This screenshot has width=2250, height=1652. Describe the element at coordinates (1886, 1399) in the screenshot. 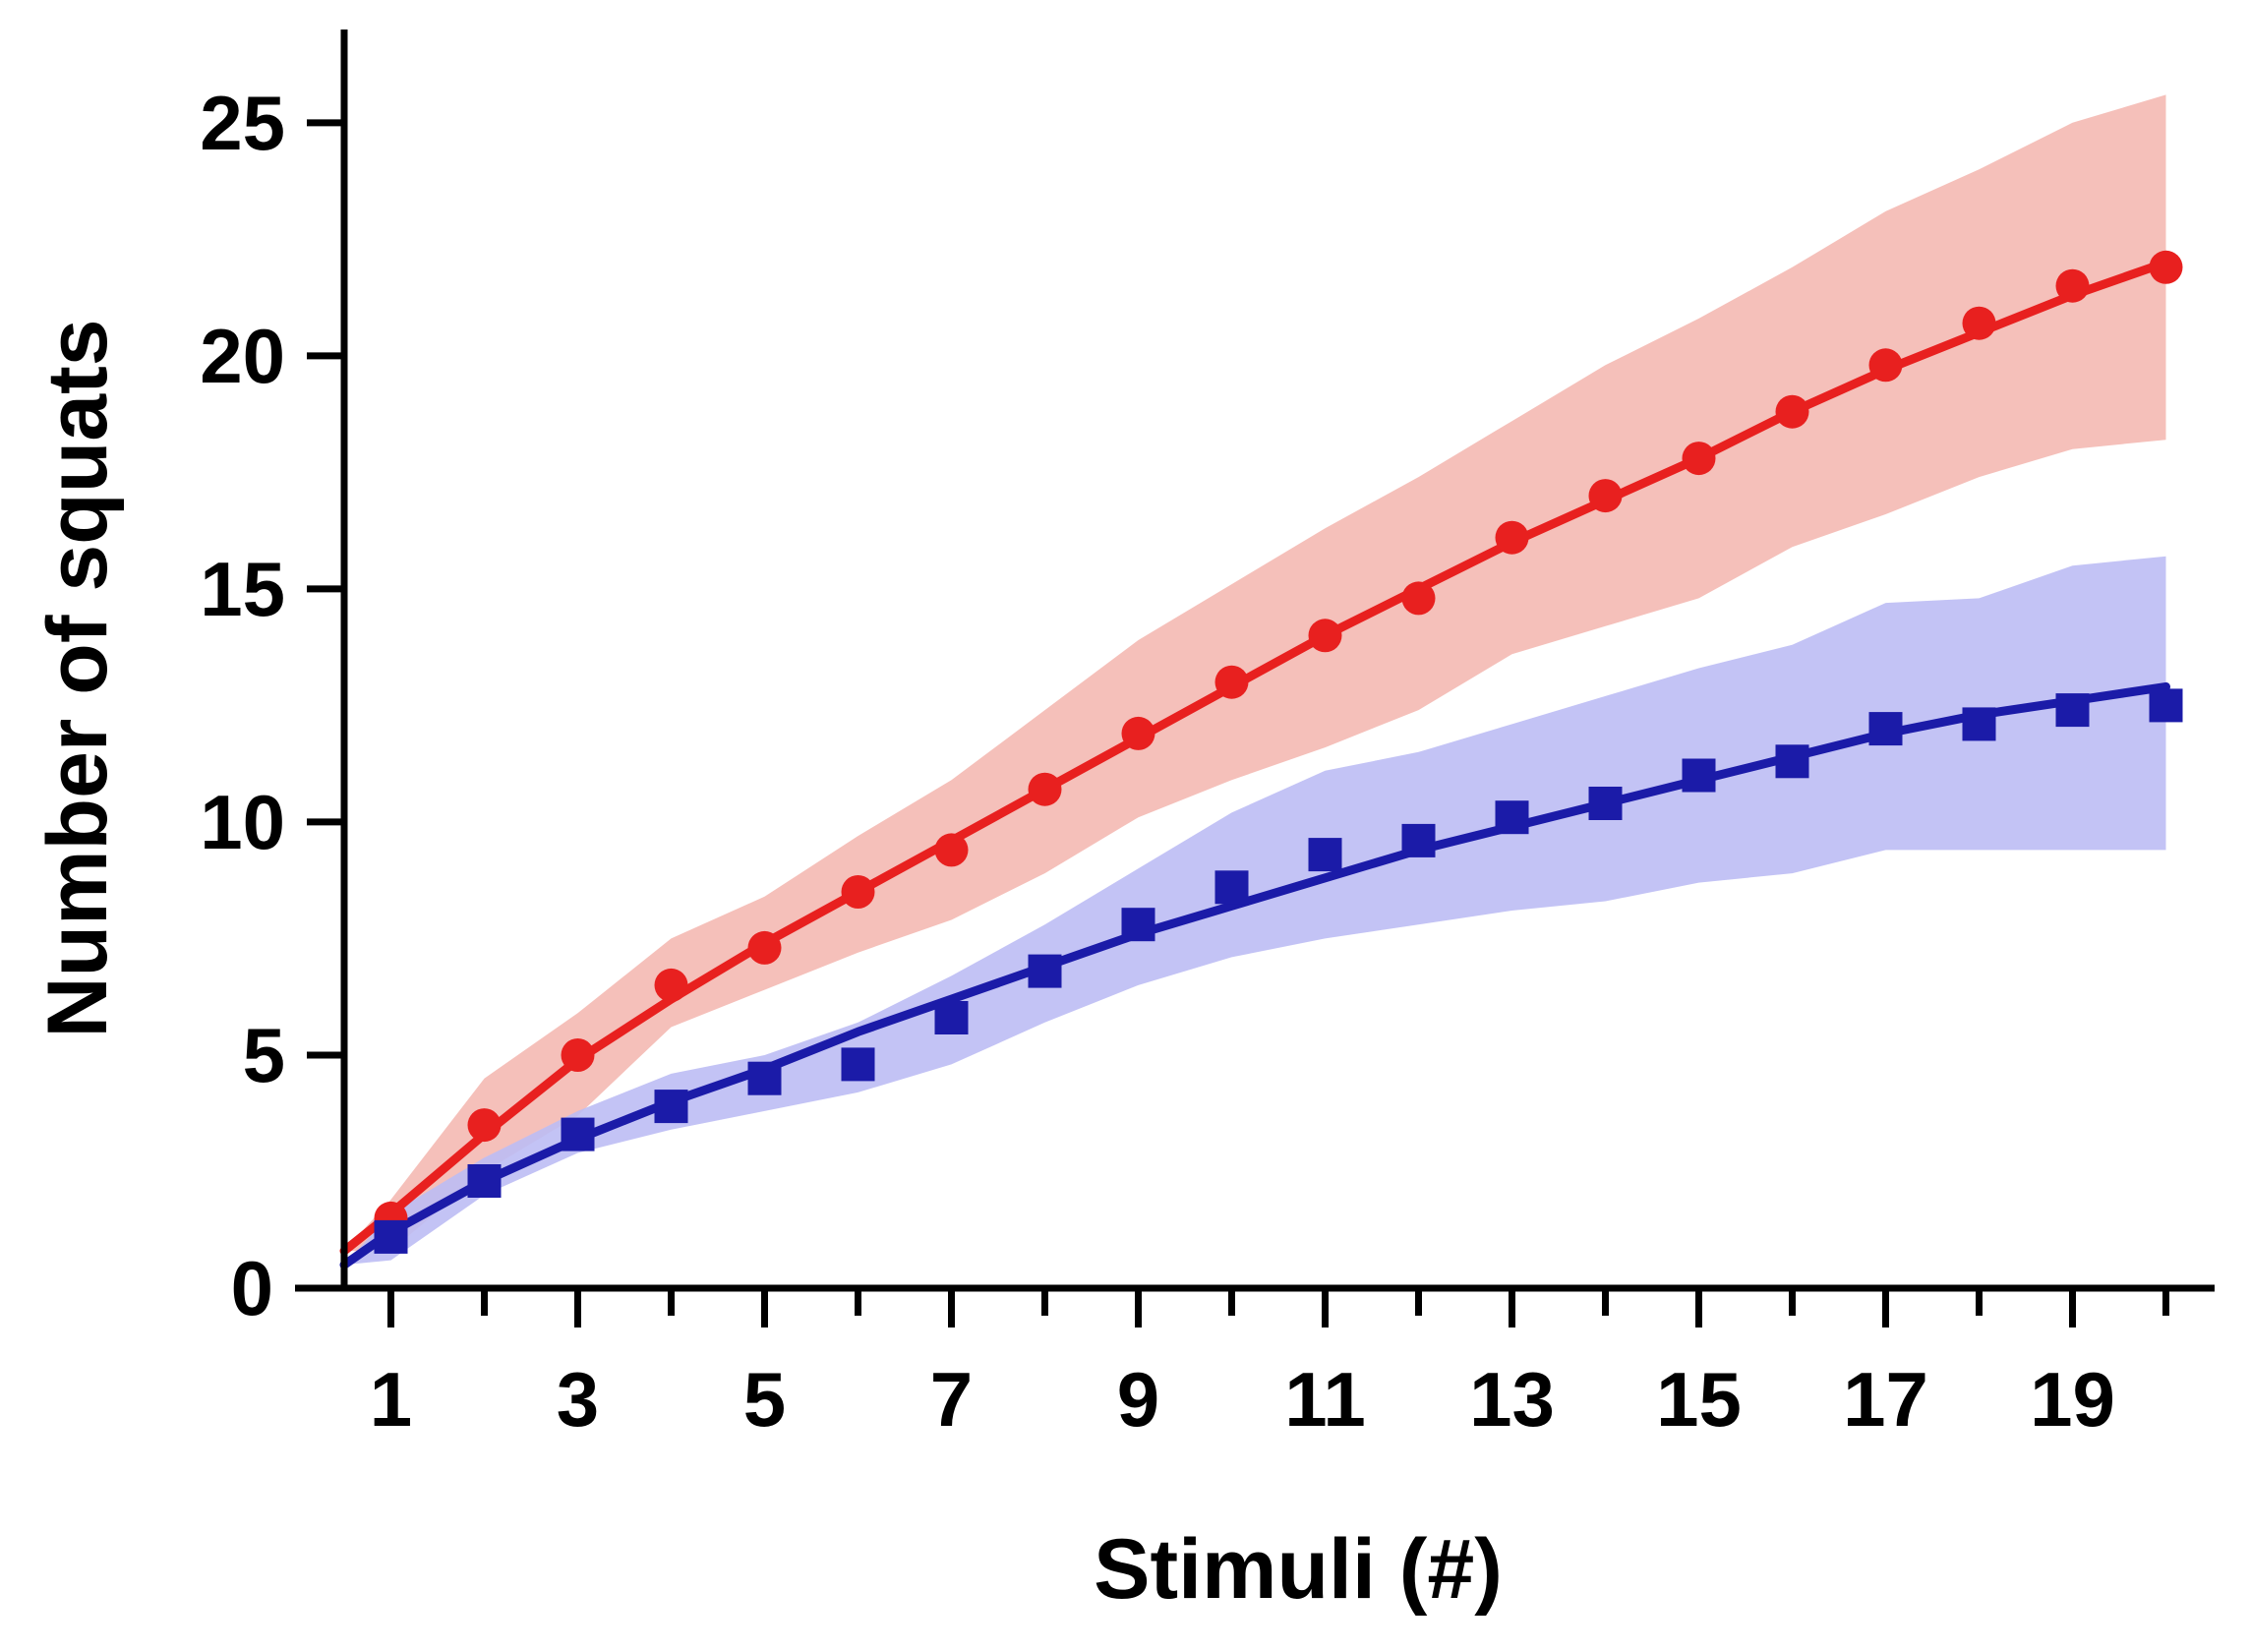

I see `x-tick-label-17: 17` at that location.